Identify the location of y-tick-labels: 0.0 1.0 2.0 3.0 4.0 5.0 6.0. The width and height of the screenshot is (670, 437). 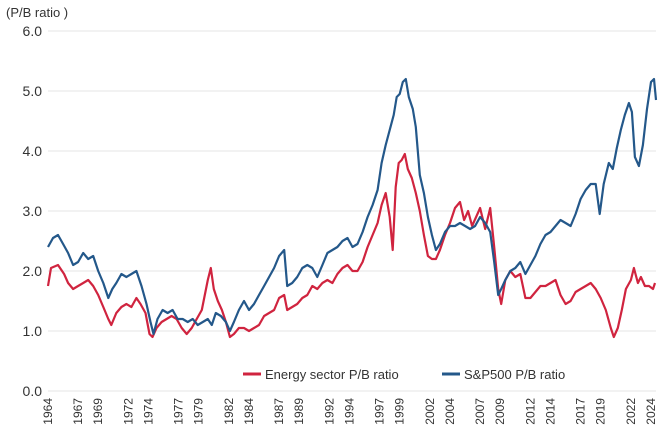
(33, 211).